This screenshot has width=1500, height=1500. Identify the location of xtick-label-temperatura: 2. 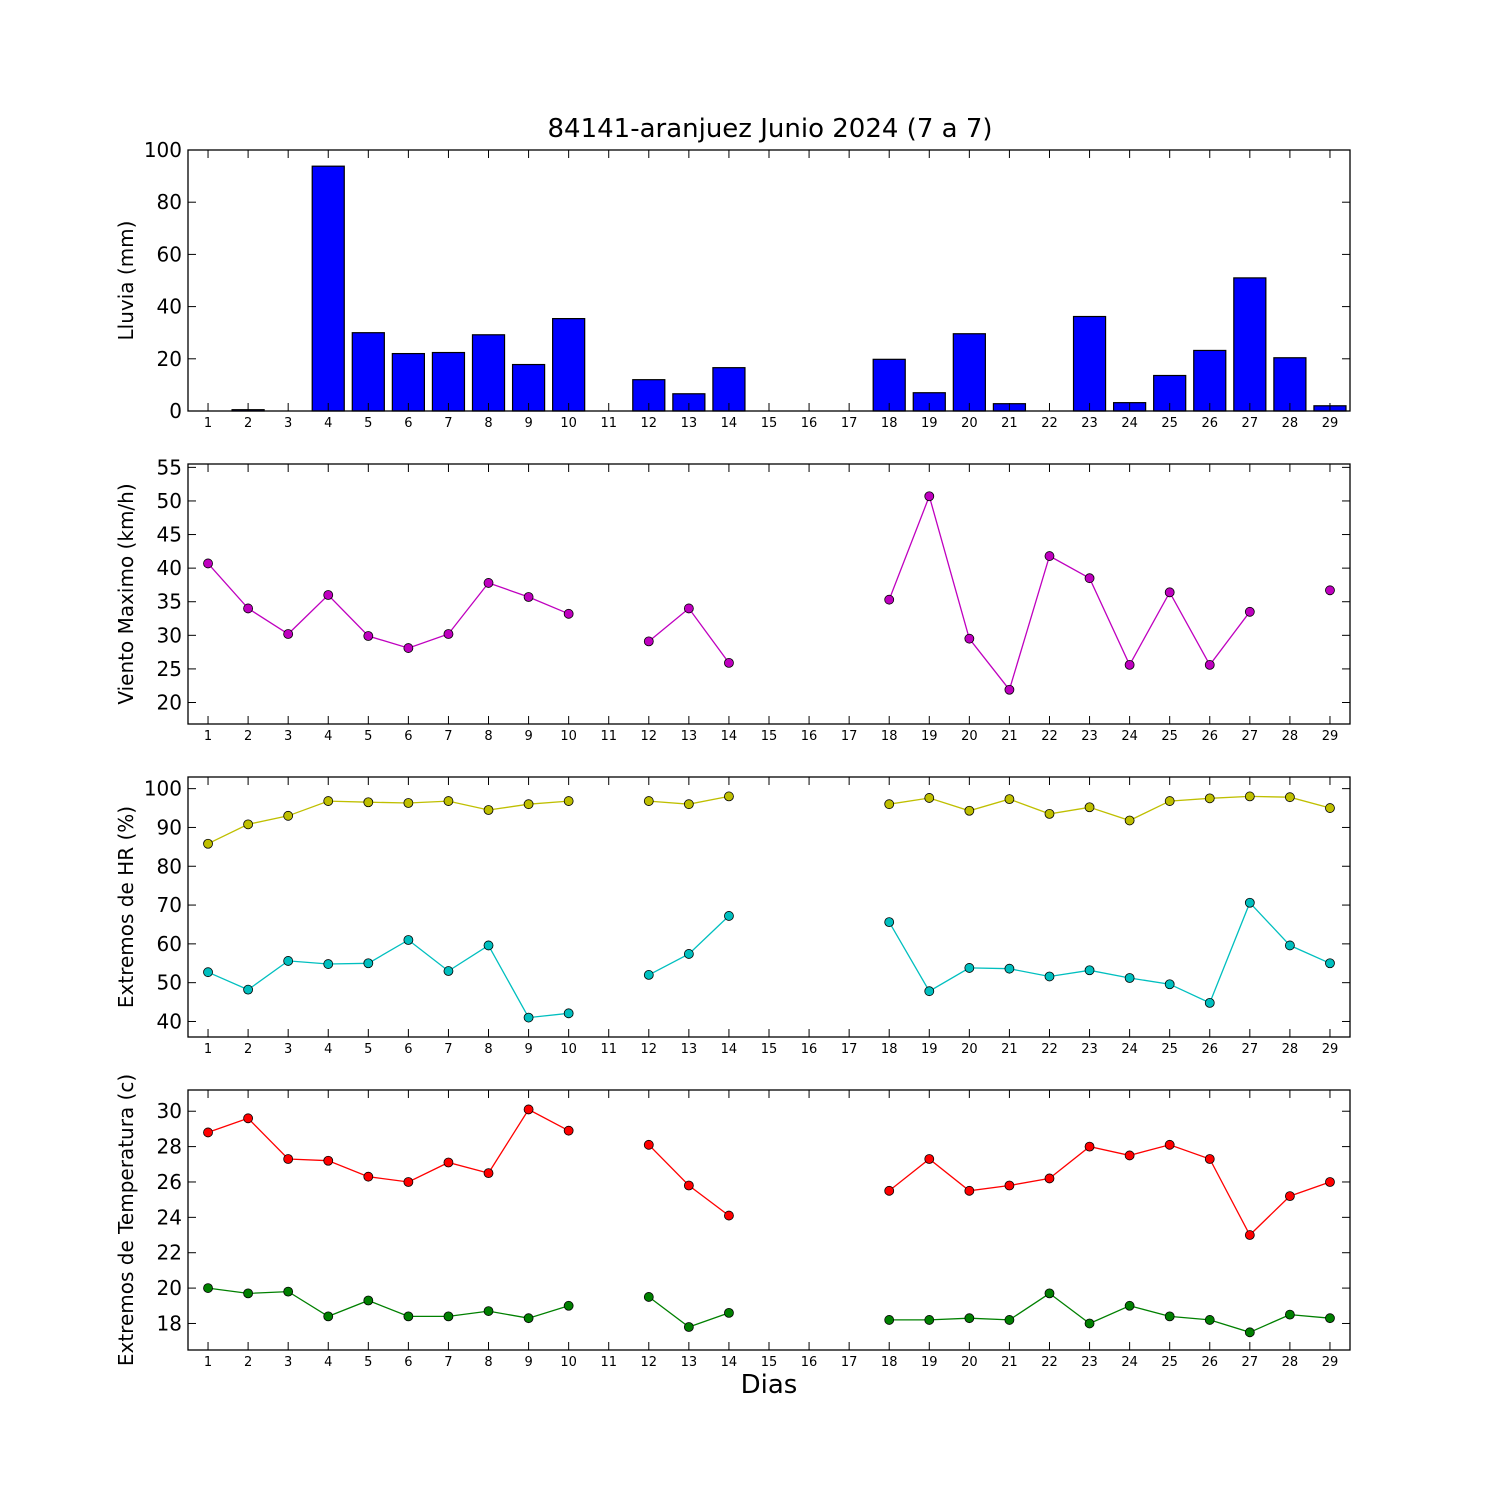
(248, 1362).